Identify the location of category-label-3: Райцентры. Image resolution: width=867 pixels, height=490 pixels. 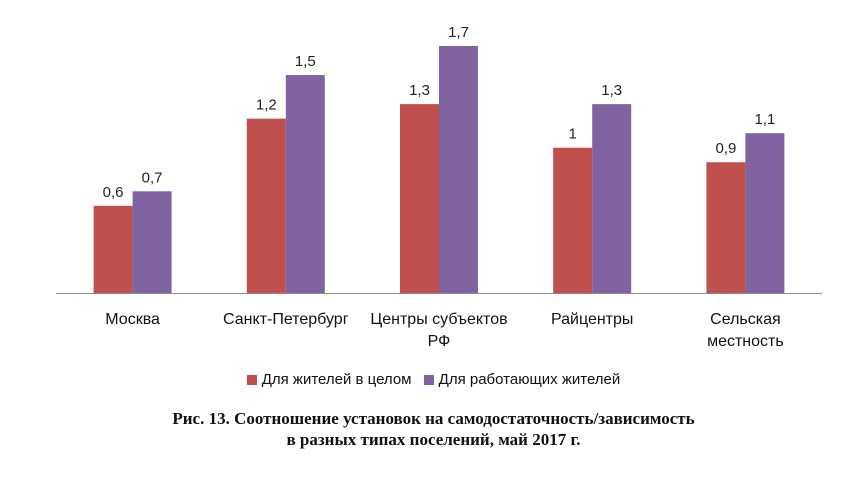
(592, 319).